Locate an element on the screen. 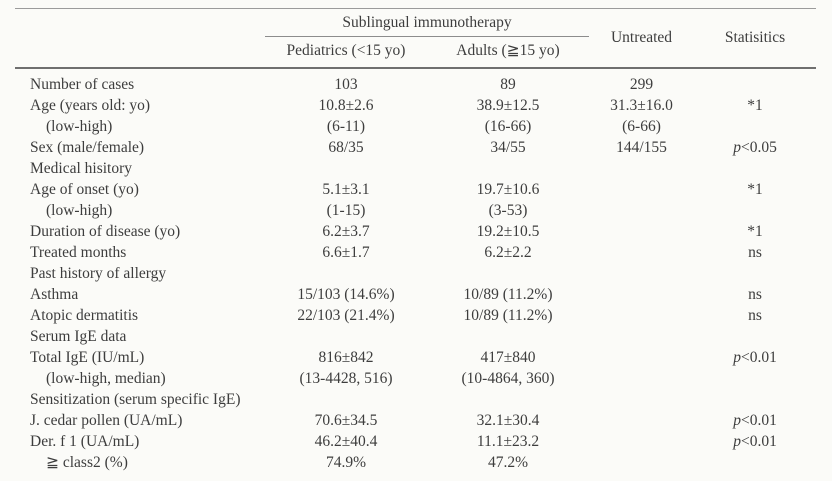 The height and width of the screenshot is (481, 832). table-row: (low-high) (6-11) (16-66) (6-66) is located at coordinates (415, 126).